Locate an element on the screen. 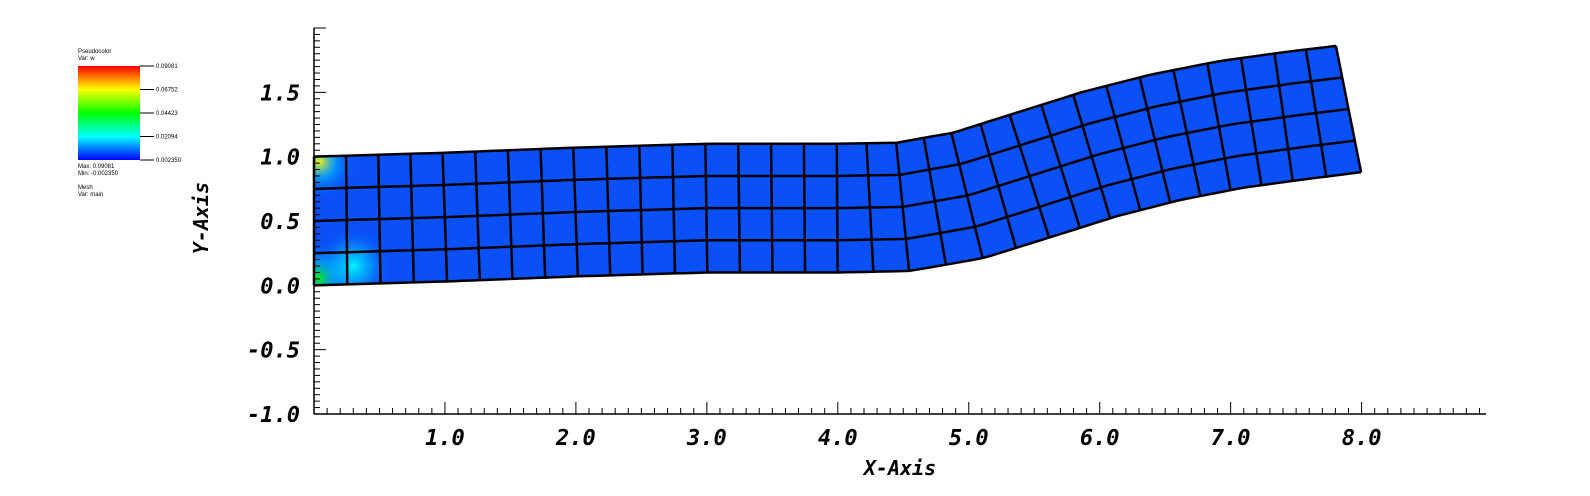 The image size is (1590, 496). y-tick-label: 1.5 is located at coordinates (280, 93).